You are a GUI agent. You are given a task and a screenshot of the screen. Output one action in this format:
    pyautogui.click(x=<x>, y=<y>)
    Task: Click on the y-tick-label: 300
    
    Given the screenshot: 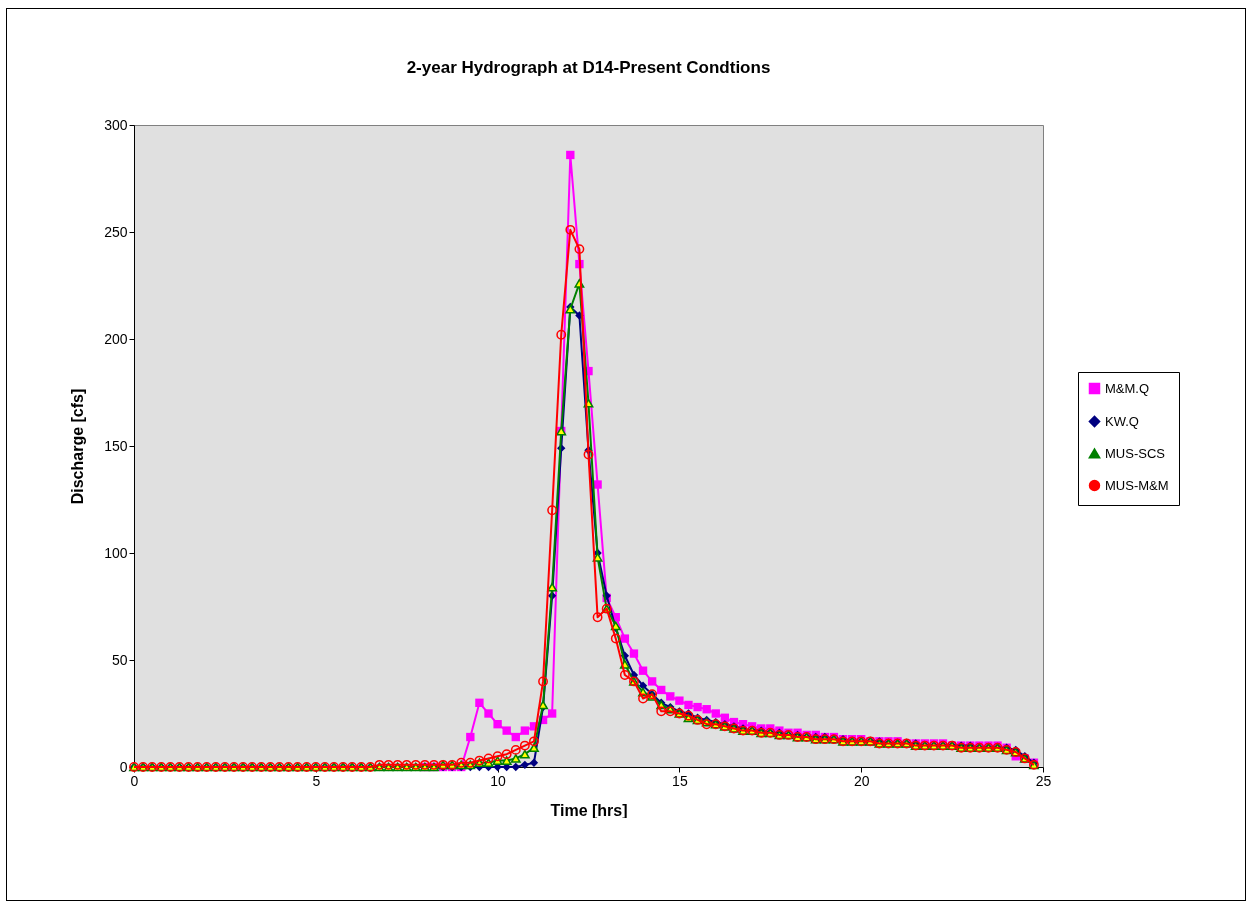 What is the action you would take?
    pyautogui.click(x=116, y=124)
    